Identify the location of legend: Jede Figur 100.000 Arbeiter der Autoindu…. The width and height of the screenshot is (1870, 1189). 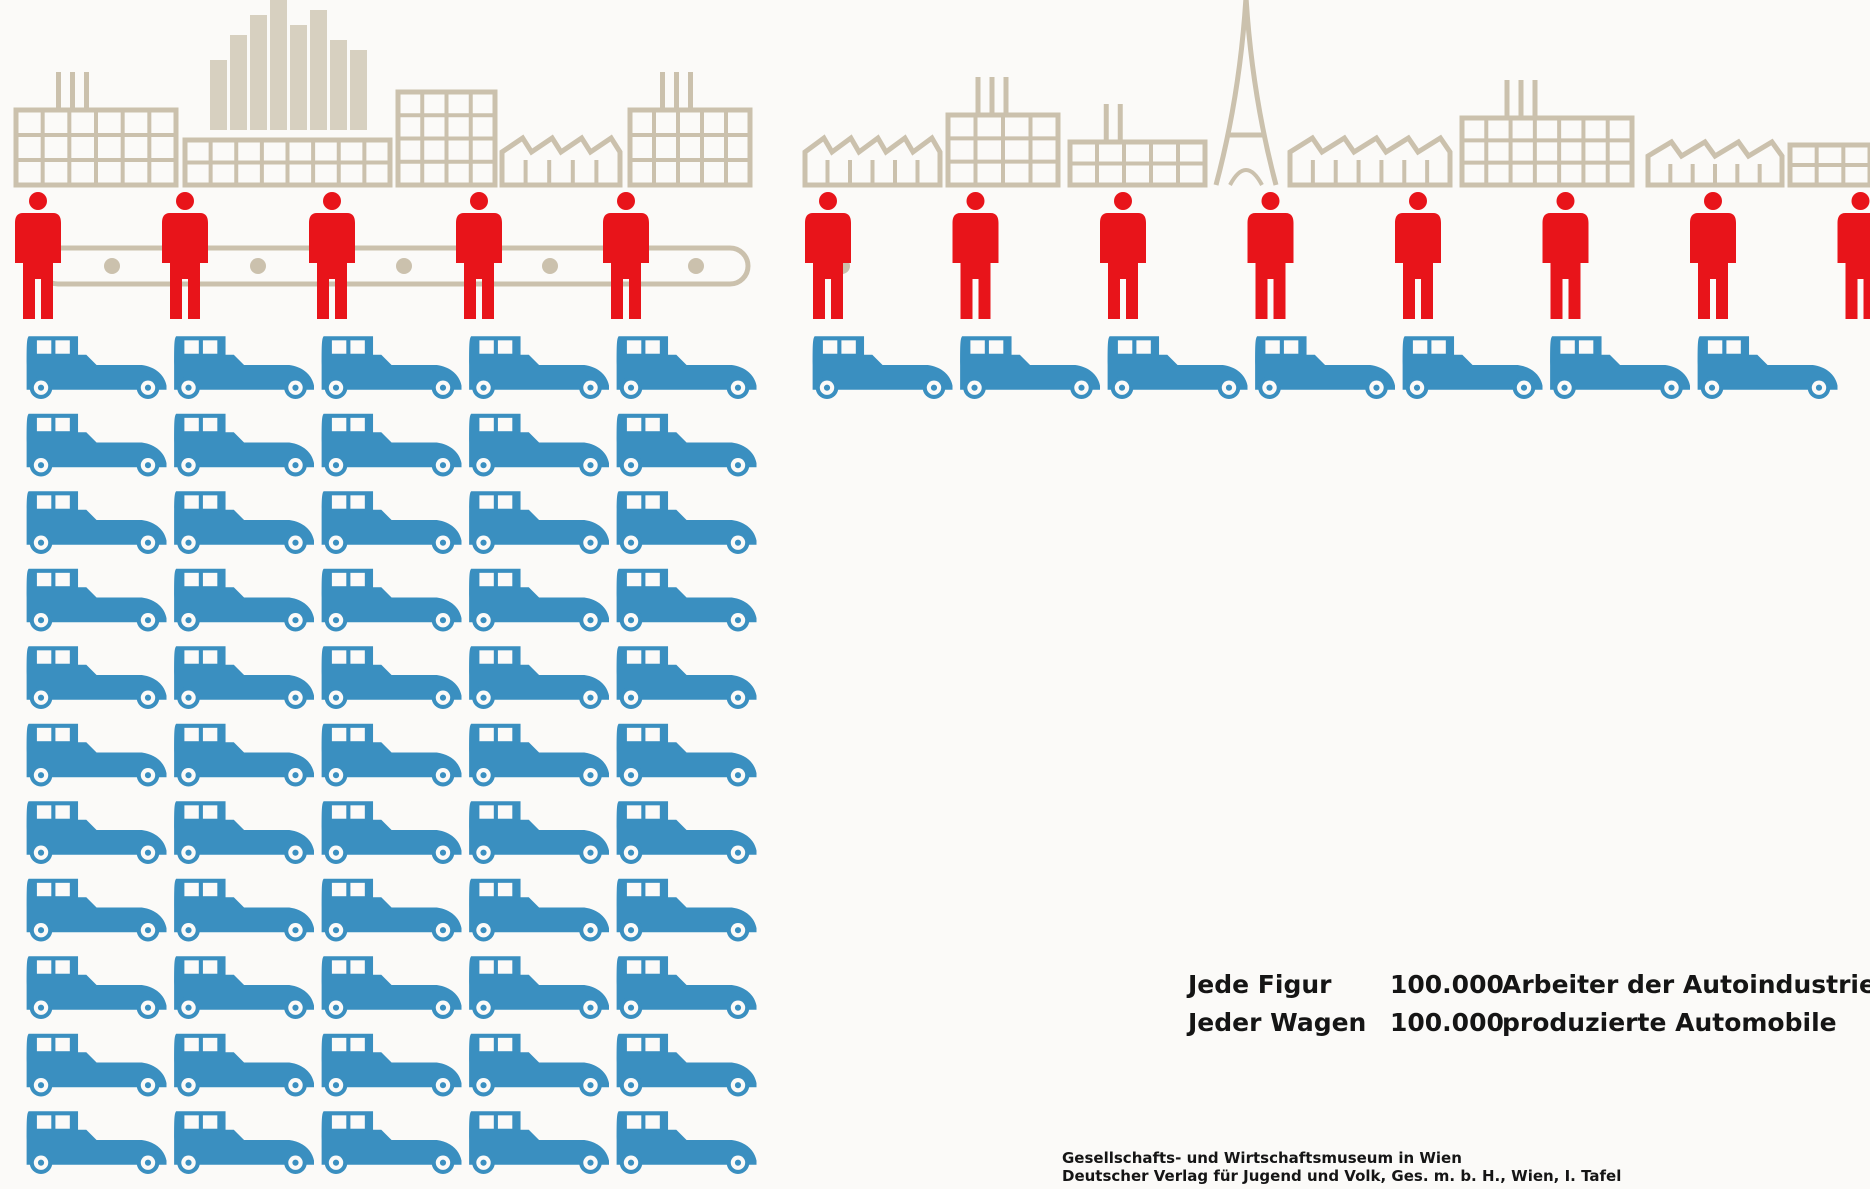
(1529, 1004).